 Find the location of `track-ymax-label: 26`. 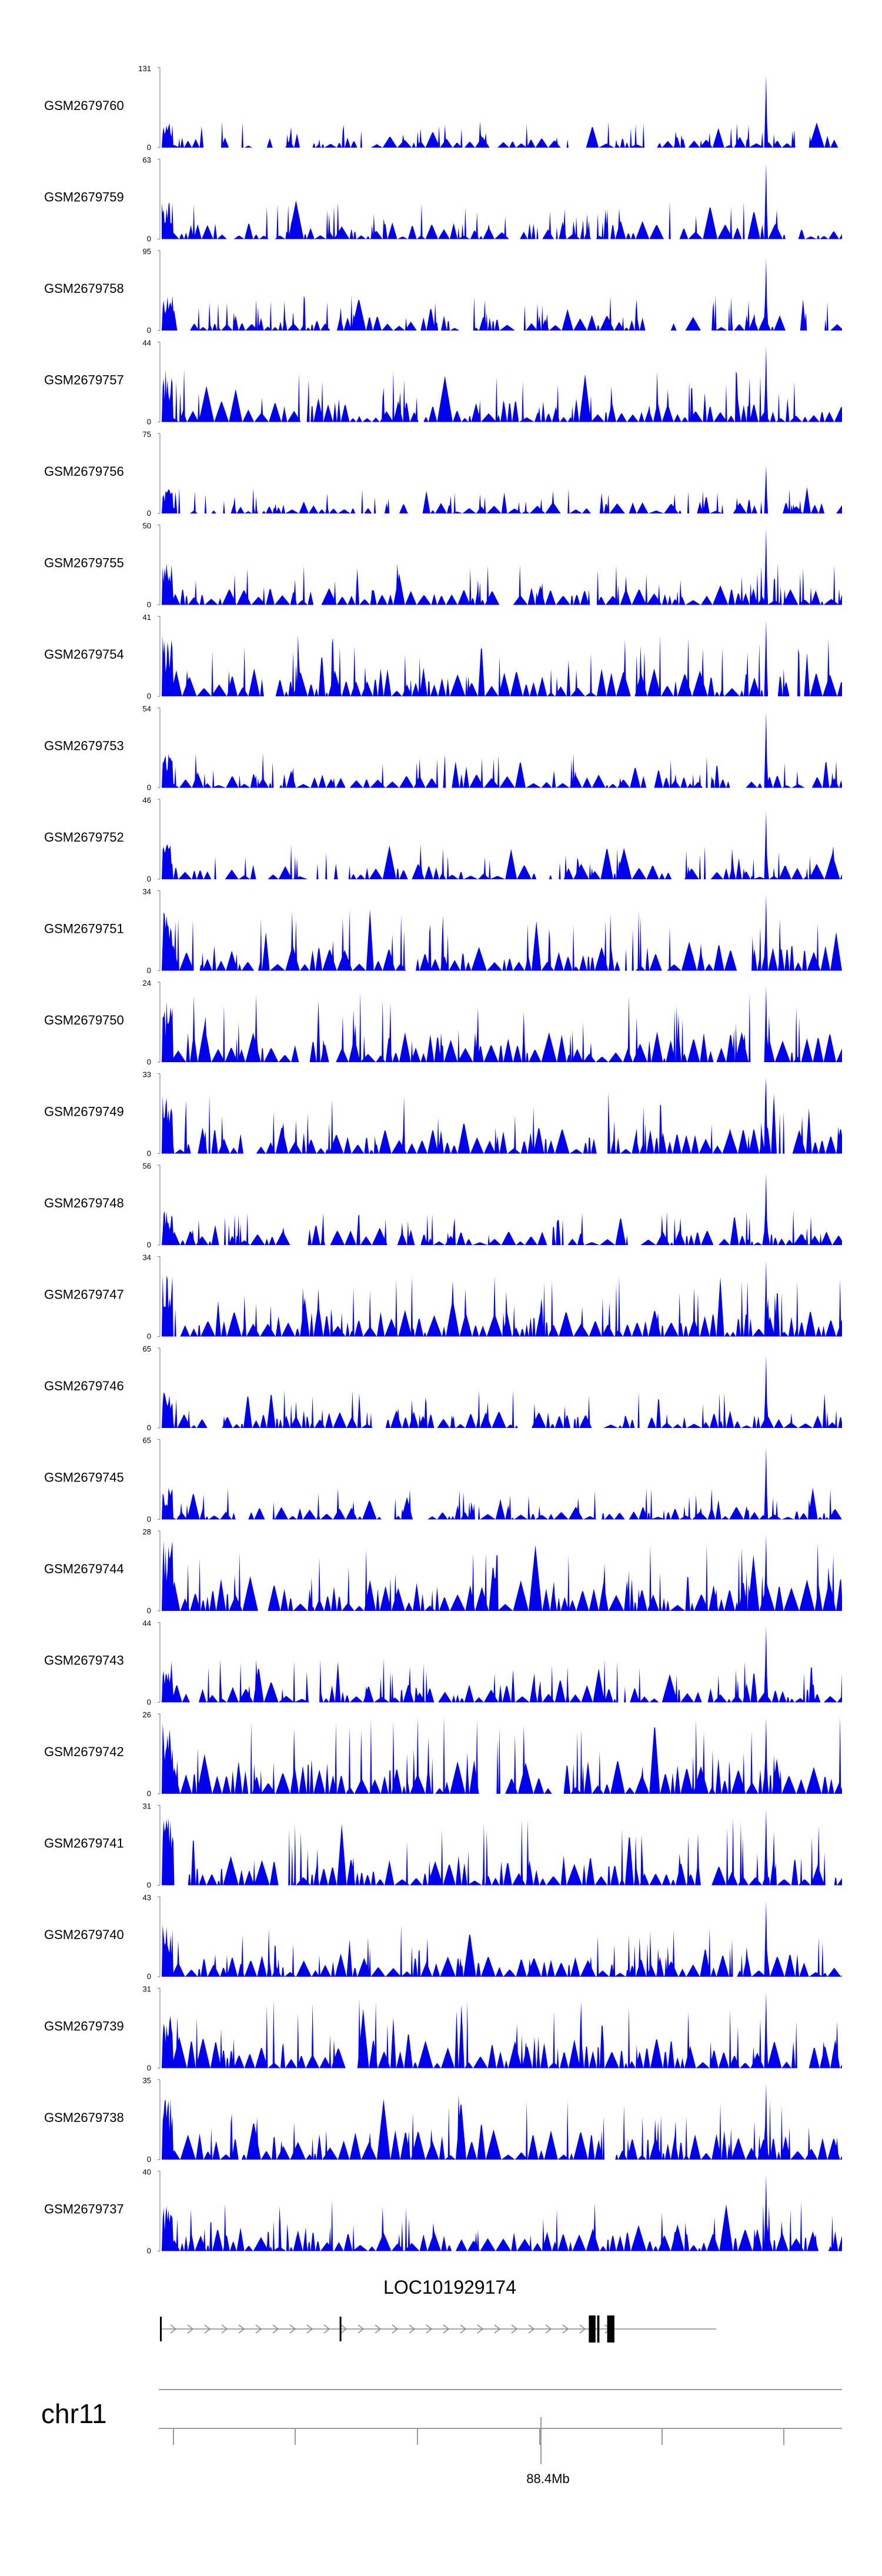

track-ymax-label: 26 is located at coordinates (147, 1714).